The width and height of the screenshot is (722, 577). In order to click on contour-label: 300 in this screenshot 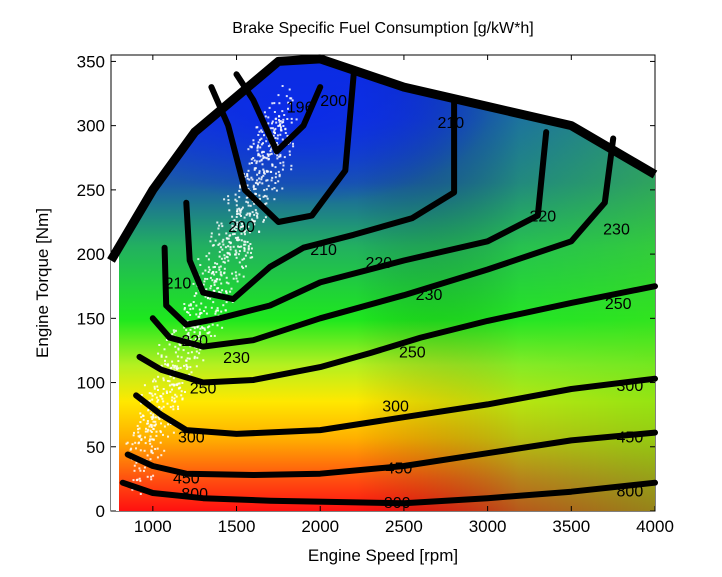, I will do `click(191, 437)`.